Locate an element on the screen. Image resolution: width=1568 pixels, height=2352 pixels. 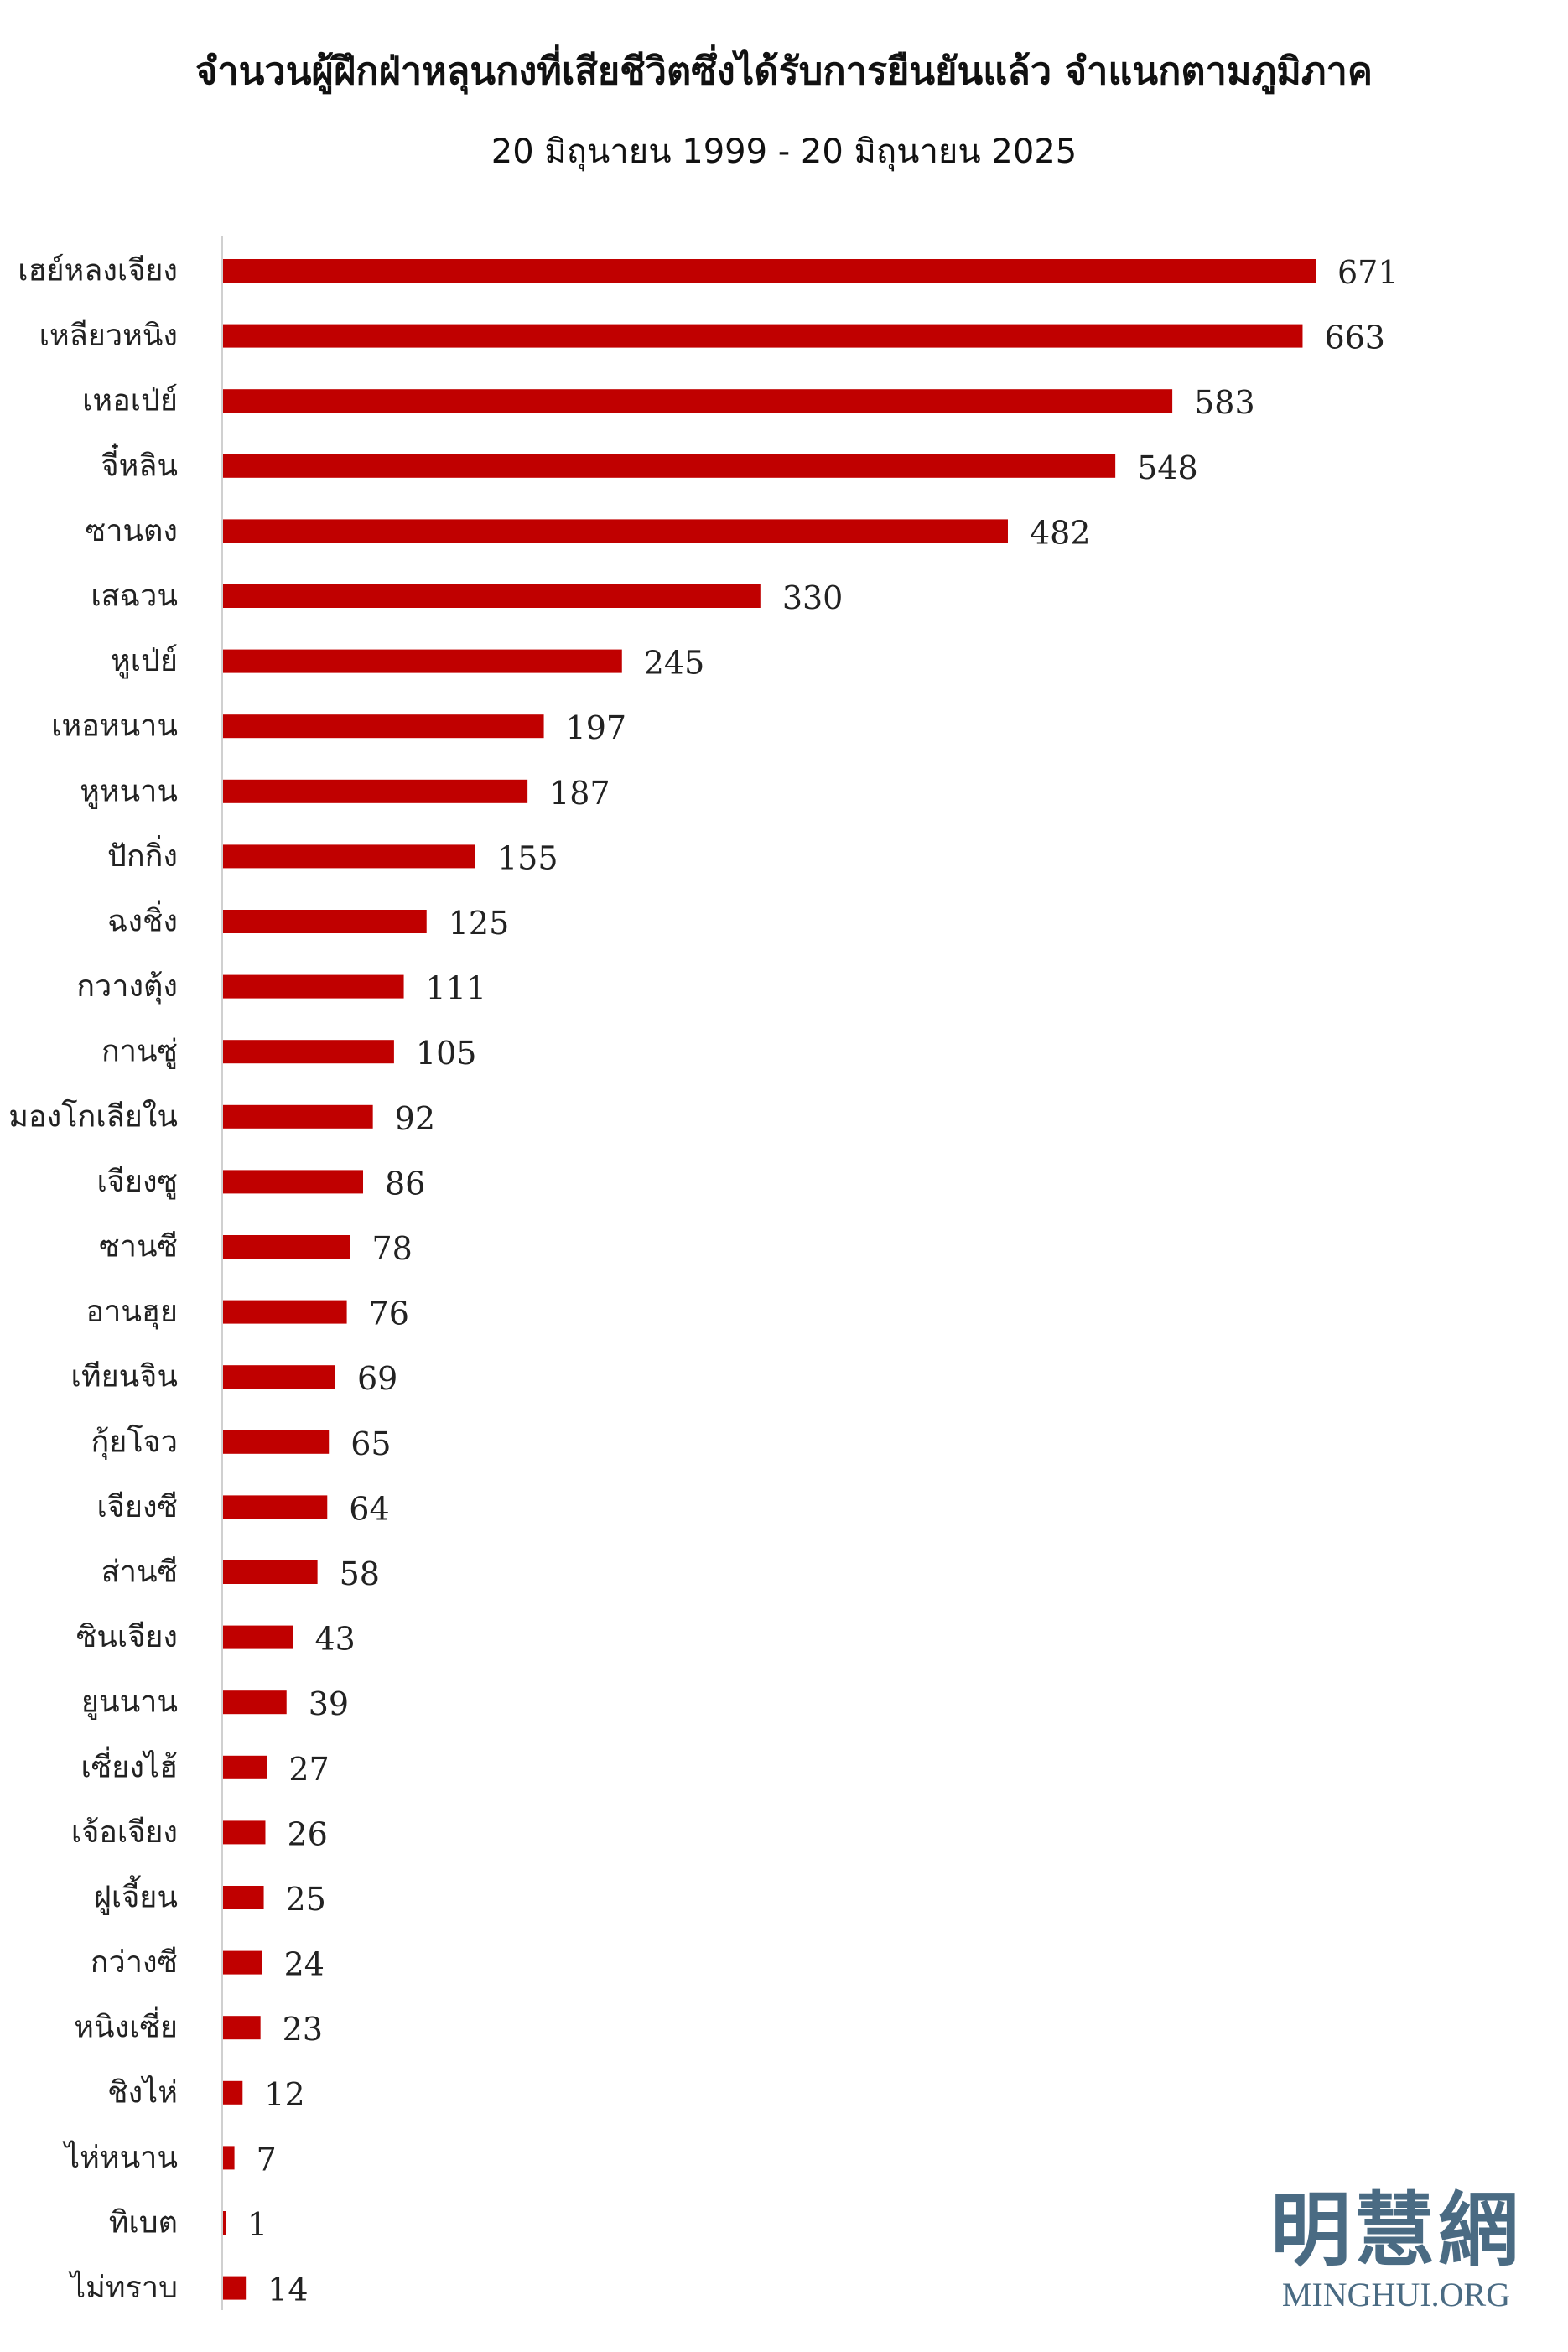
data-label: 245 is located at coordinates (674, 663).